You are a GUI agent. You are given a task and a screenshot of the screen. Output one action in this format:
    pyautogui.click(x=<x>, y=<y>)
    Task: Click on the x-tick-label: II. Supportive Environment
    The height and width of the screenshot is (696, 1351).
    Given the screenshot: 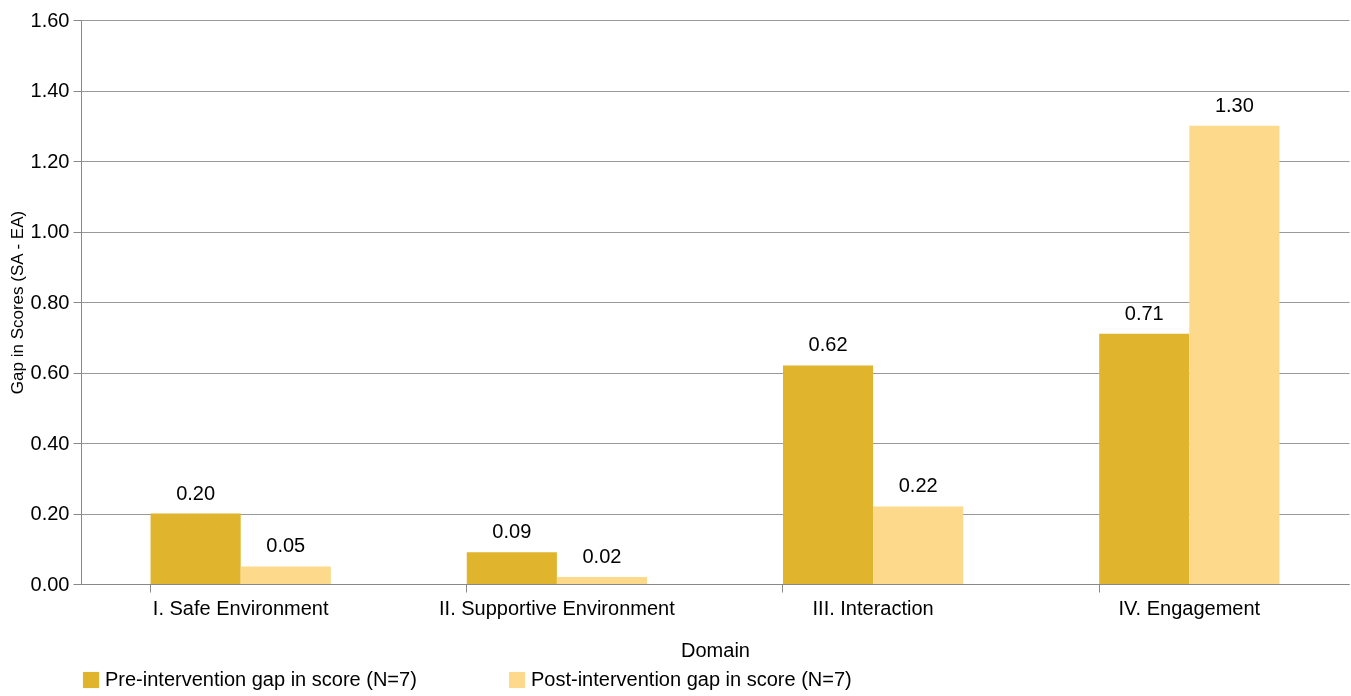 What is the action you would take?
    pyautogui.click(x=557, y=607)
    